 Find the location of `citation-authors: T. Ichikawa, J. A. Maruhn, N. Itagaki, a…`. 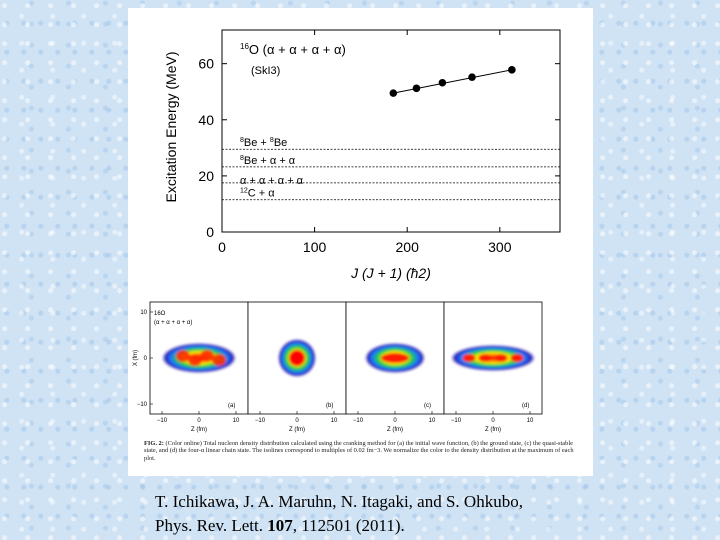

citation-authors: T. Ichikawa, J. A. Maruhn, N. Itagaki, a… is located at coordinates (339, 501).